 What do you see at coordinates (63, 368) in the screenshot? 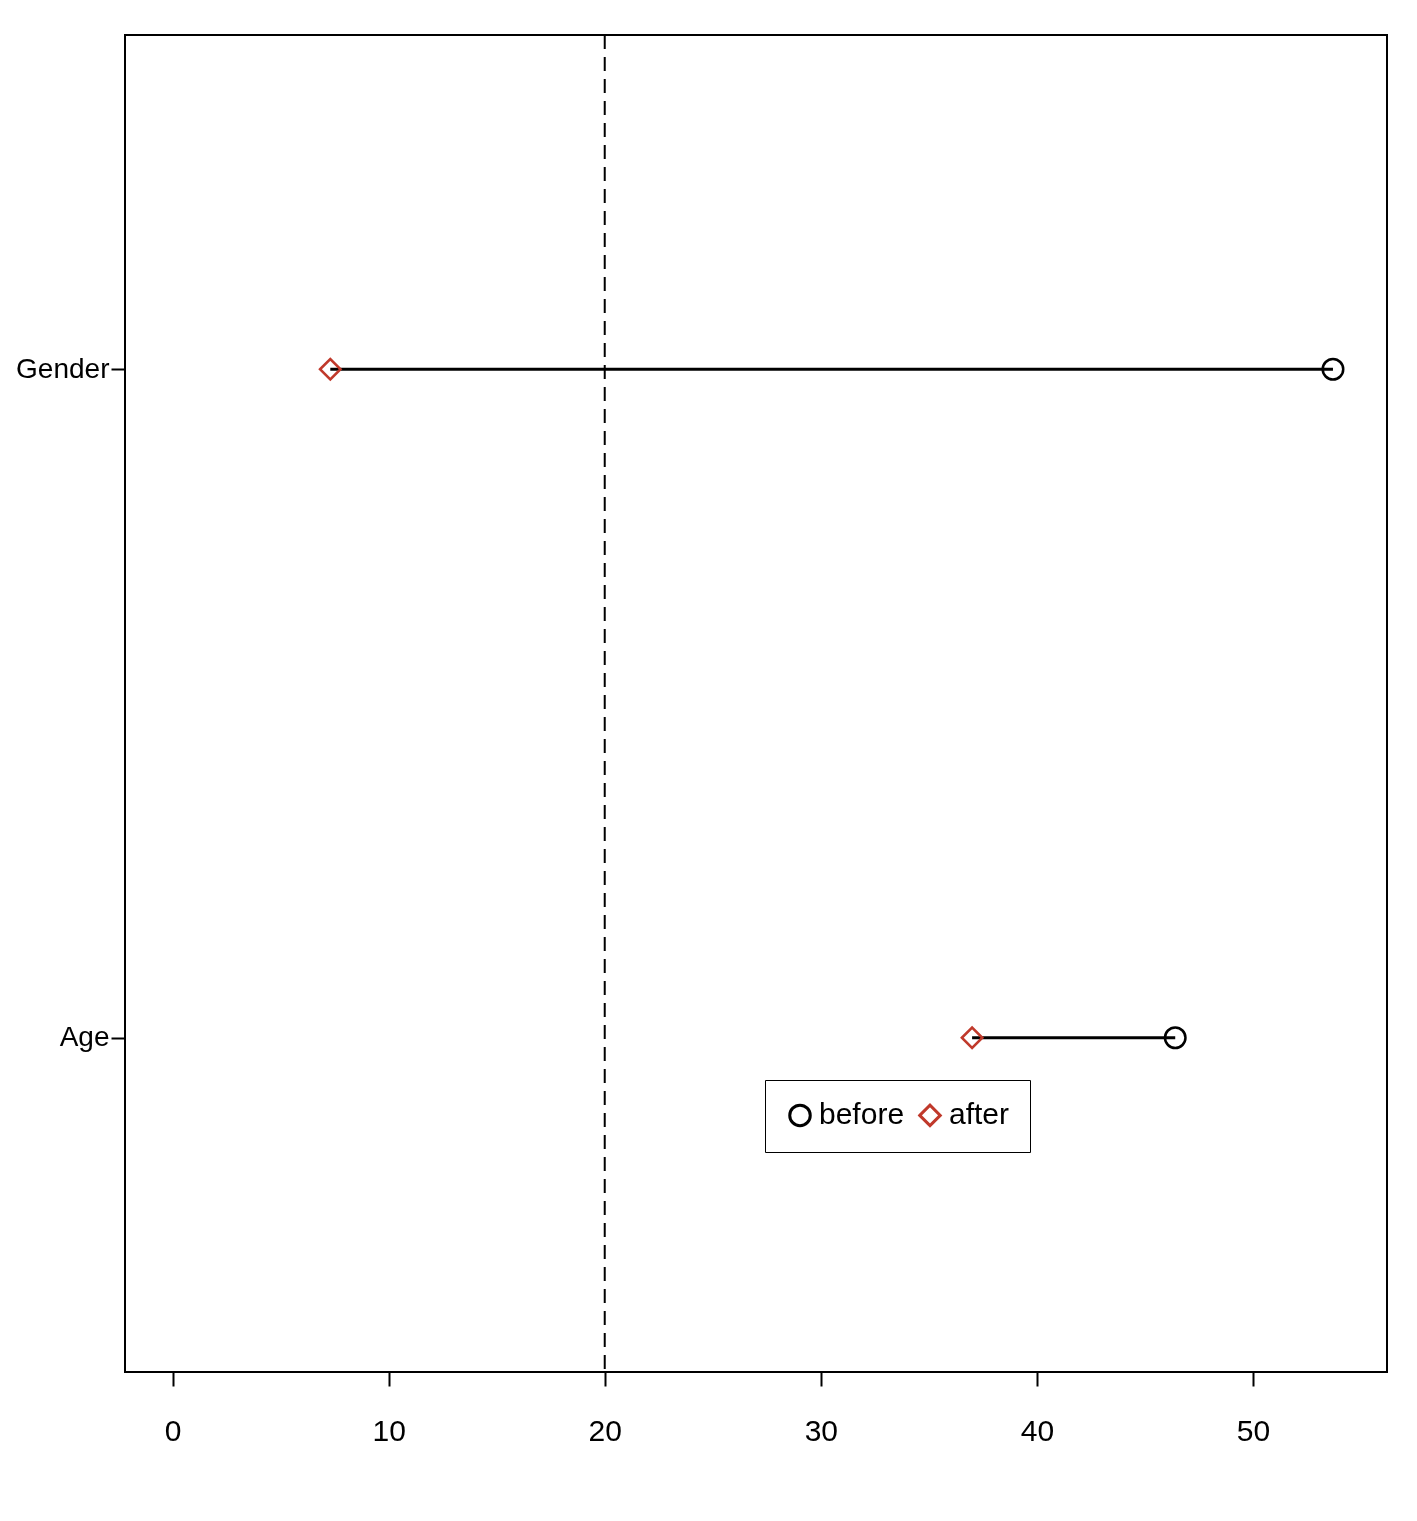
I see `y-tick-label: Gender` at bounding box center [63, 368].